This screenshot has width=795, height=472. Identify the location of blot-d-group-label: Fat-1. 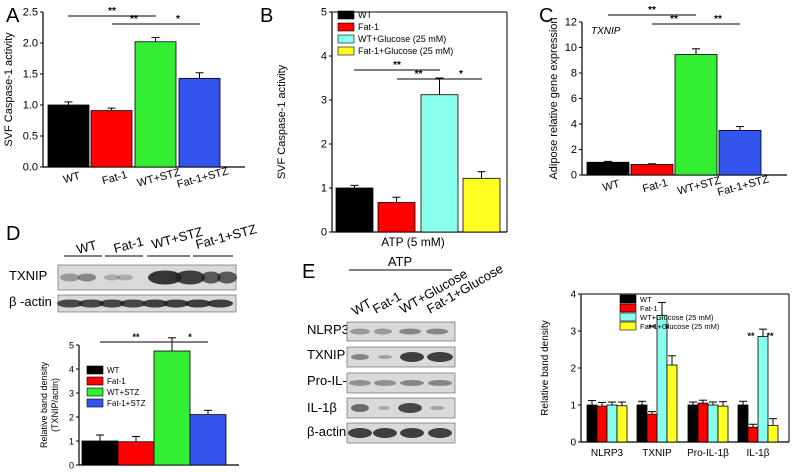
(128, 245).